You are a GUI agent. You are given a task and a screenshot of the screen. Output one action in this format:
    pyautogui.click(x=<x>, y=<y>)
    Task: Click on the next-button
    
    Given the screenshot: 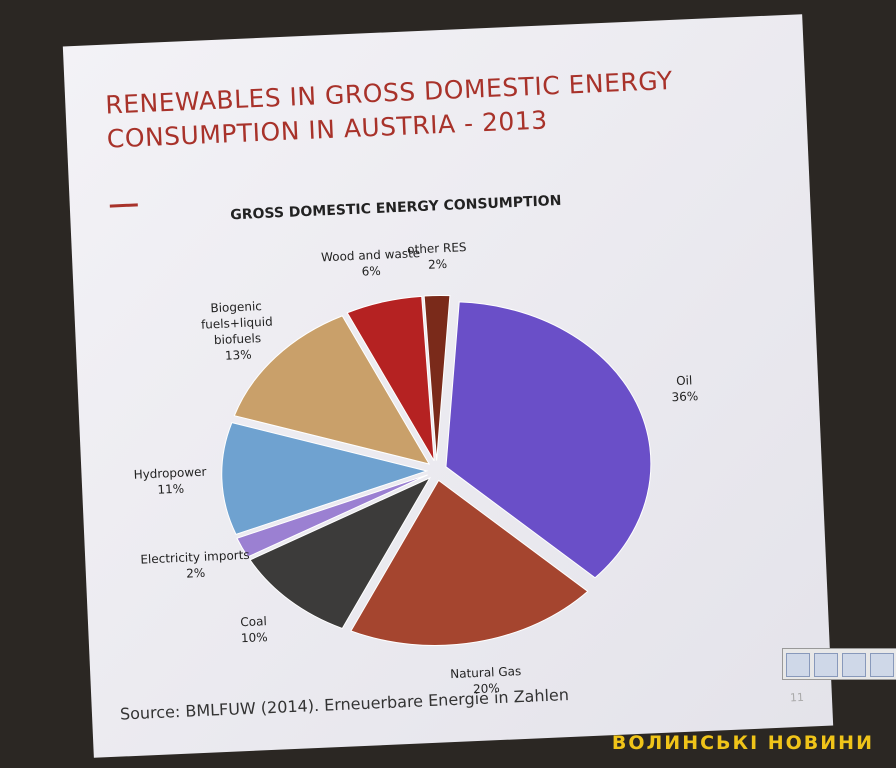 What is the action you would take?
    pyautogui.click(x=826, y=665)
    